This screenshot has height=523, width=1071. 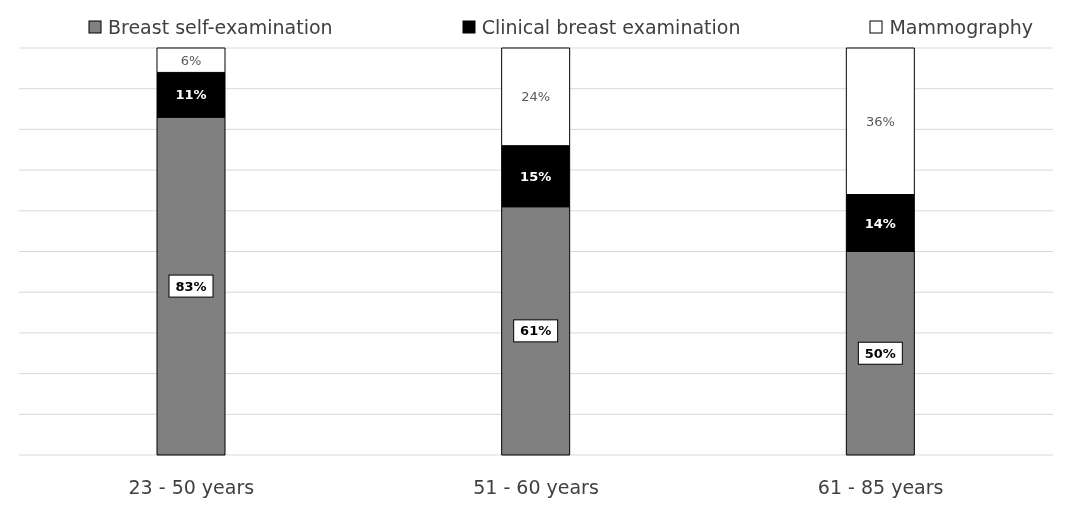 I want to click on data-label: 14%, so click(x=880, y=223).